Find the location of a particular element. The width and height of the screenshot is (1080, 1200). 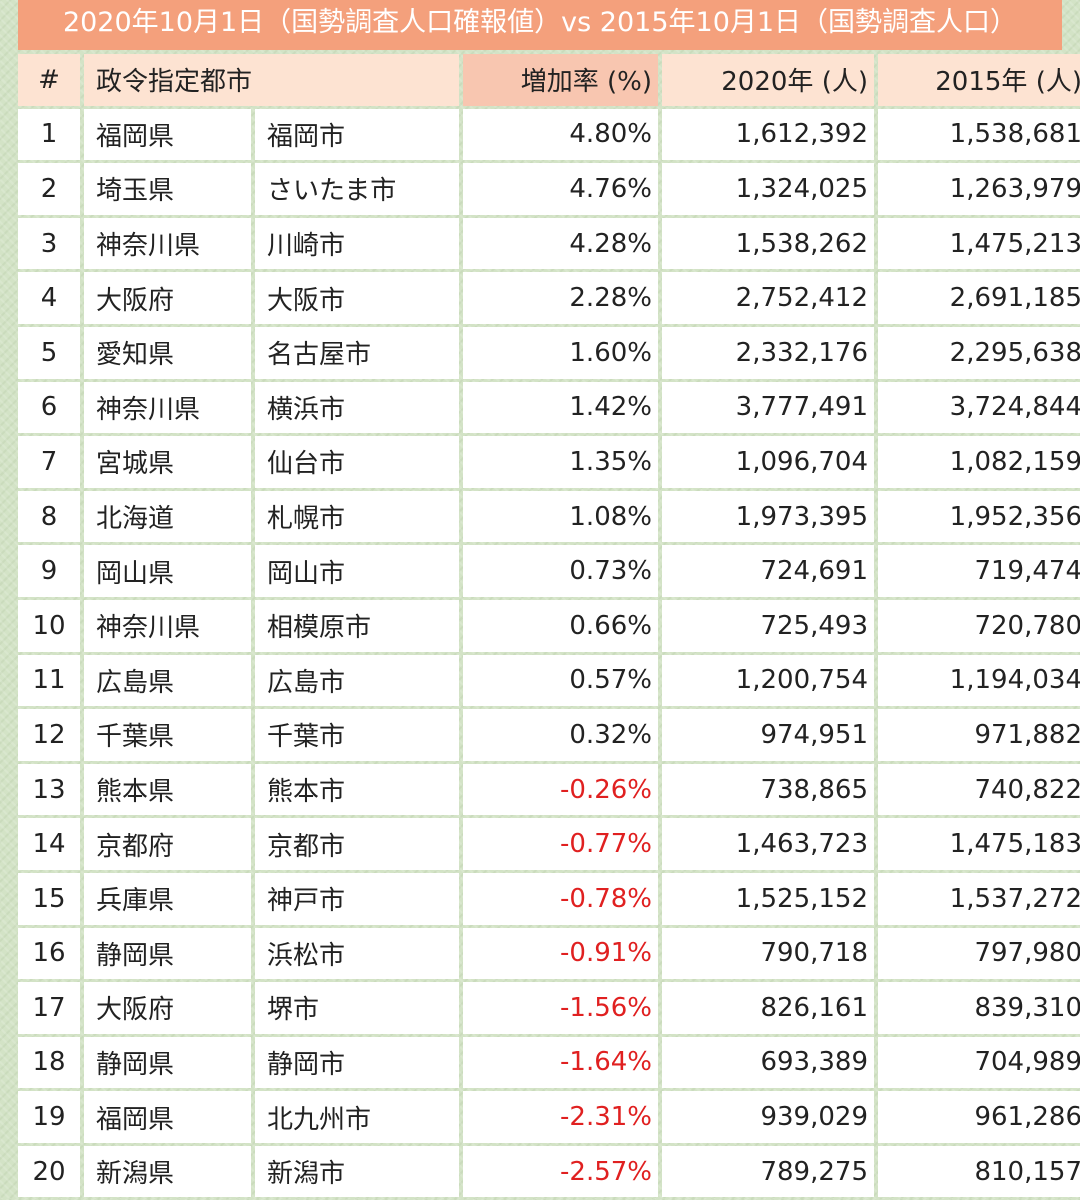

cell-city: 横浜市 is located at coordinates (357, 407).